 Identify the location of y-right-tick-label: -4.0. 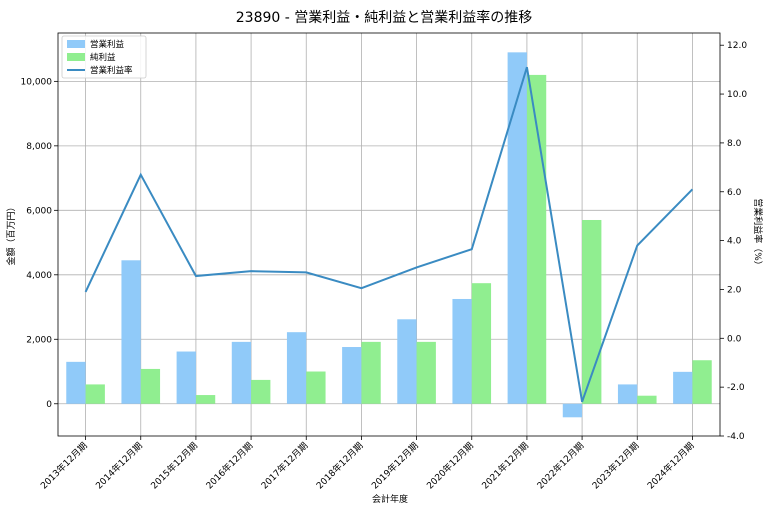
(736, 437).